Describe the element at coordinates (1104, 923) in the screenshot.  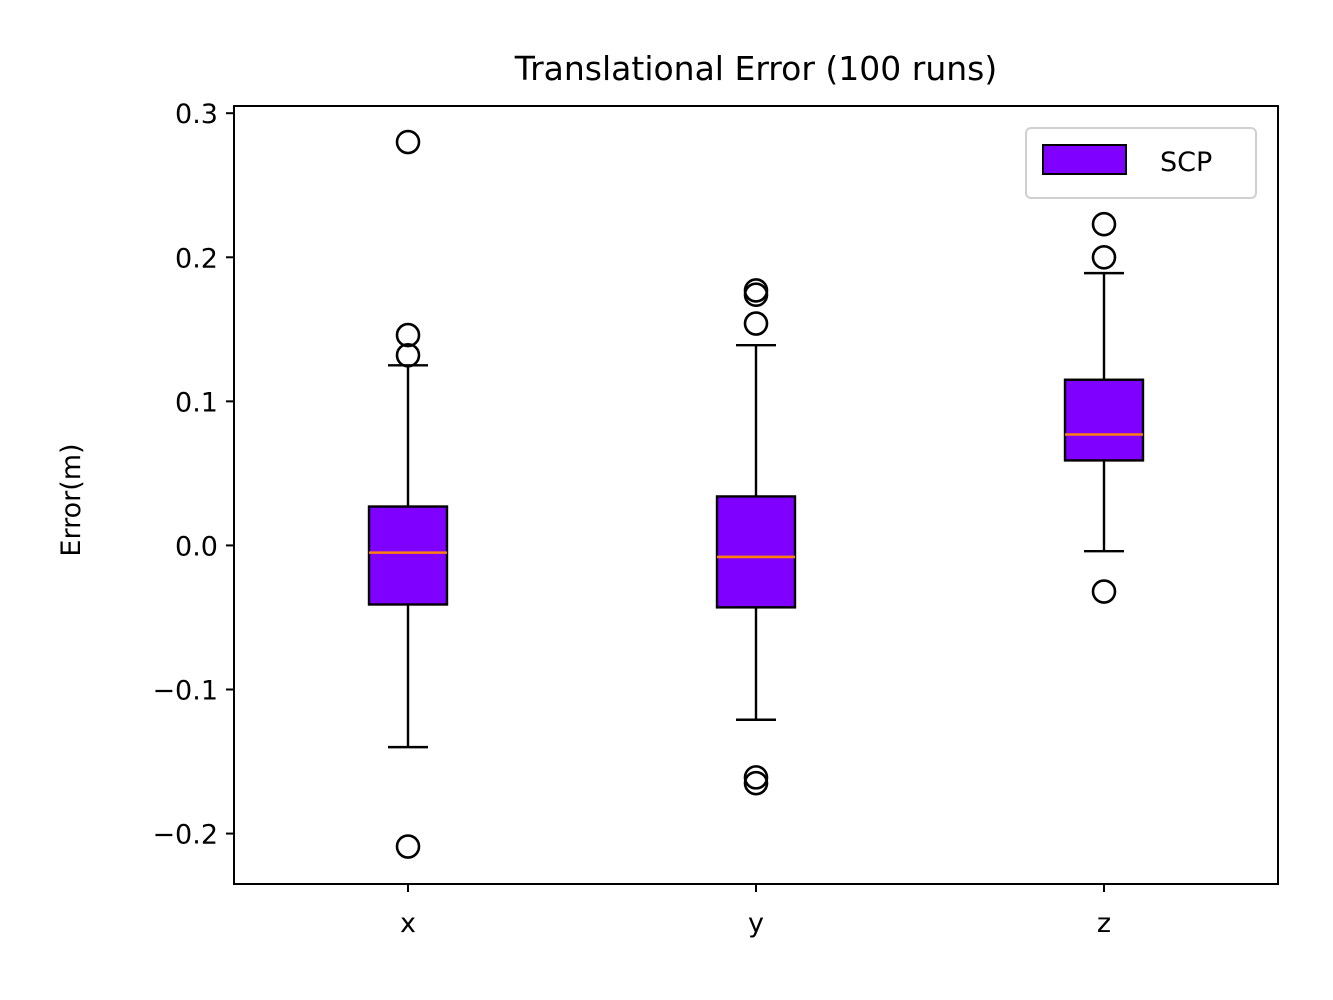
I see `x-tick-label: z` at that location.